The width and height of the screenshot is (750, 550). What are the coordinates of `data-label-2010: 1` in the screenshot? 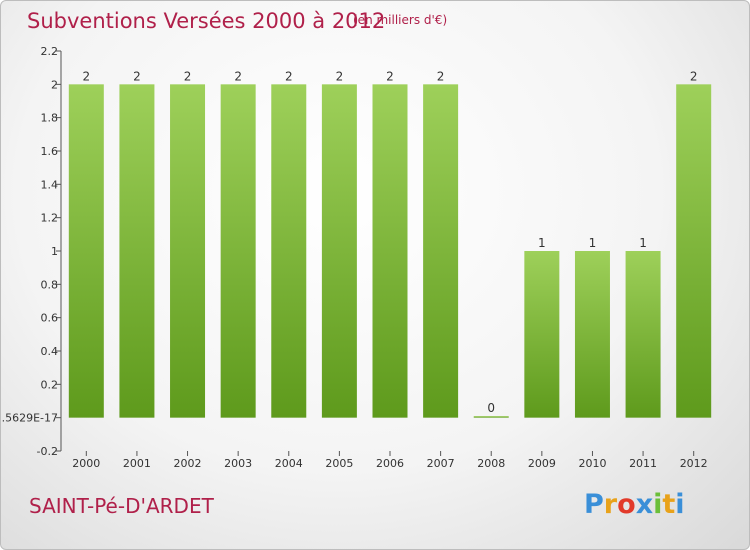 It's located at (593, 243).